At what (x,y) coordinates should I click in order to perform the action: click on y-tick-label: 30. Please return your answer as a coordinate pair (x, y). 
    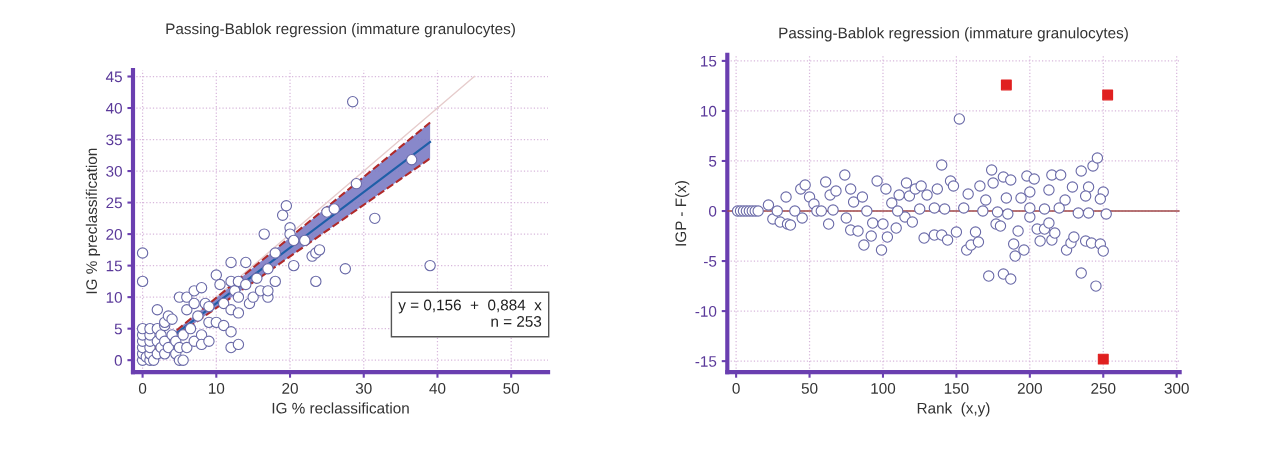
    Looking at the image, I should click on (114, 171).